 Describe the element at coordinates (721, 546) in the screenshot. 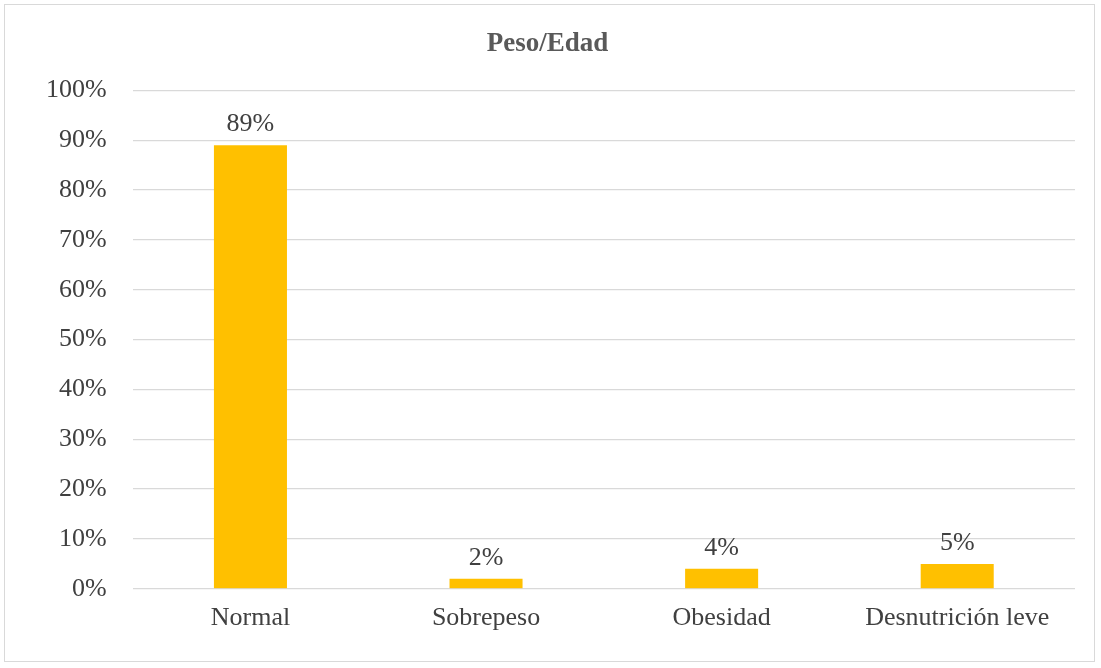

I see `data-label: 4%` at that location.